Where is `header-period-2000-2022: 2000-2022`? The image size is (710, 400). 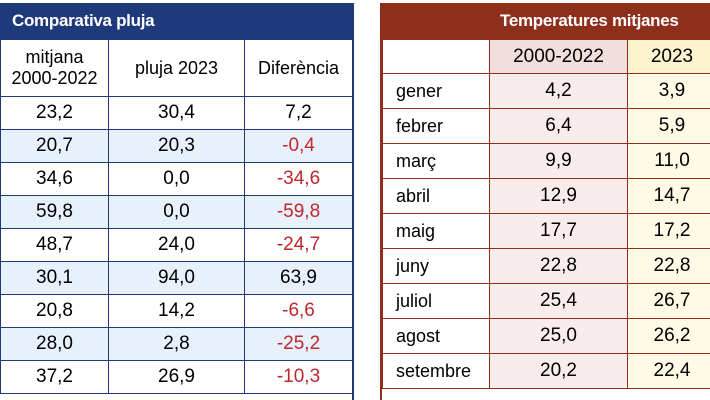
header-period-2000-2022: 2000-2022 is located at coordinates (558, 56).